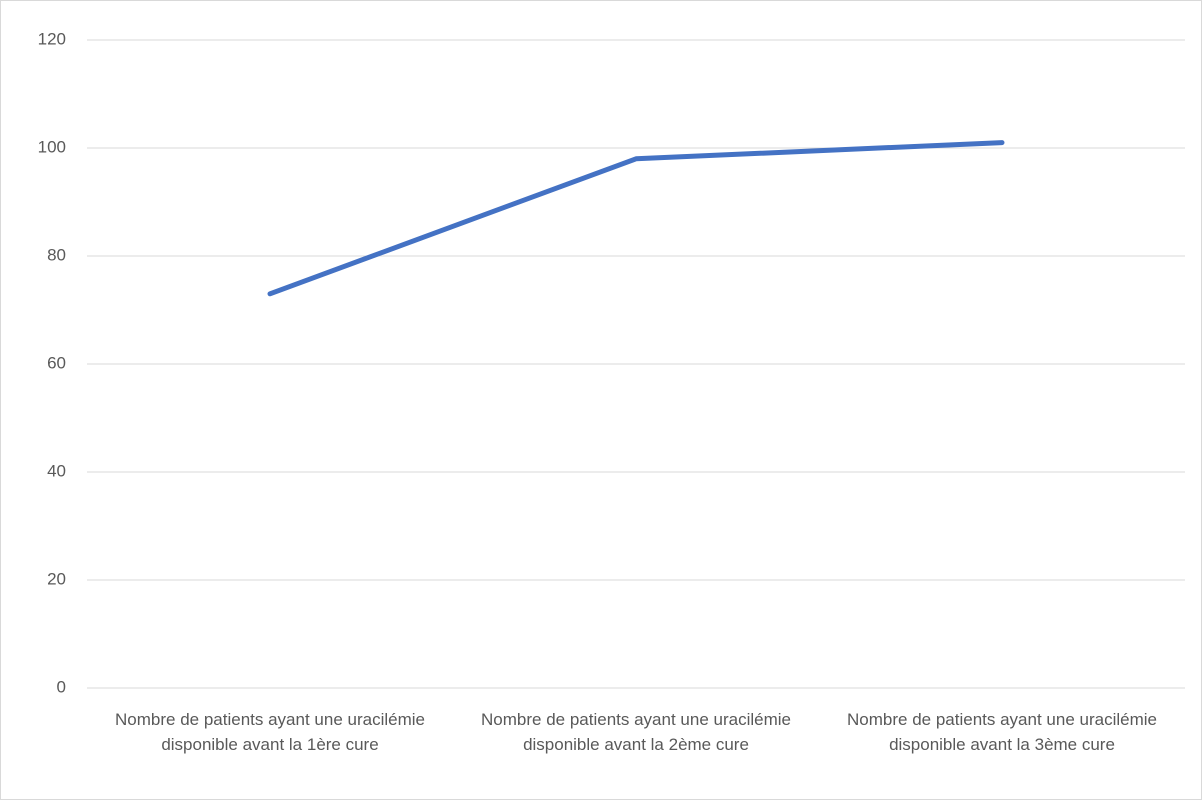 This screenshot has height=800, width=1202. What do you see at coordinates (636, 218) in the screenshot?
I see `line` at bounding box center [636, 218].